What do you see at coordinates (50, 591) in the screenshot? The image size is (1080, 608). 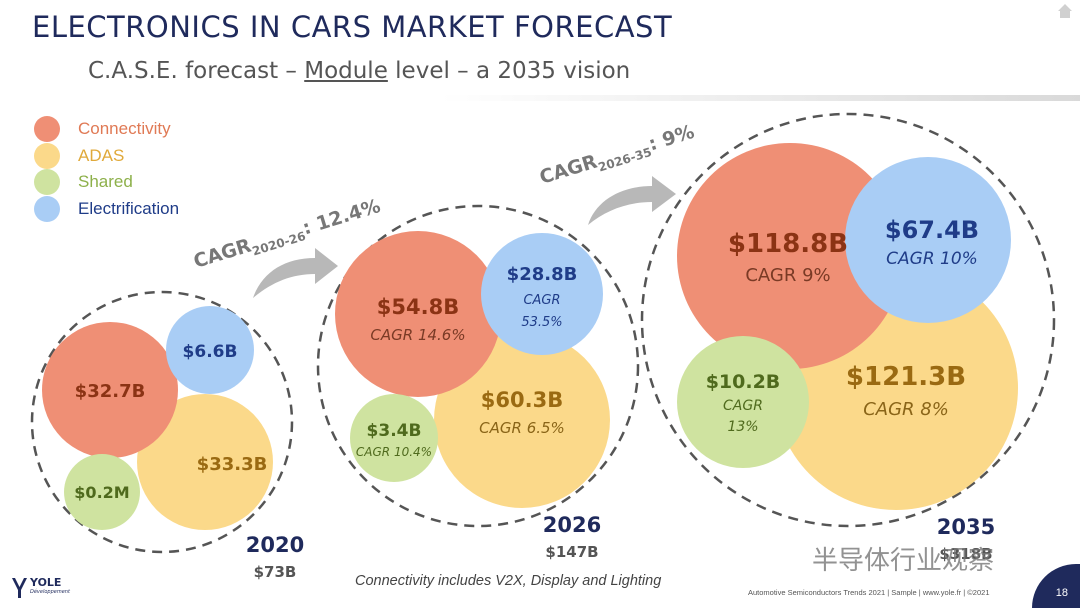 I see `logo-subtext: Développement` at bounding box center [50, 591].